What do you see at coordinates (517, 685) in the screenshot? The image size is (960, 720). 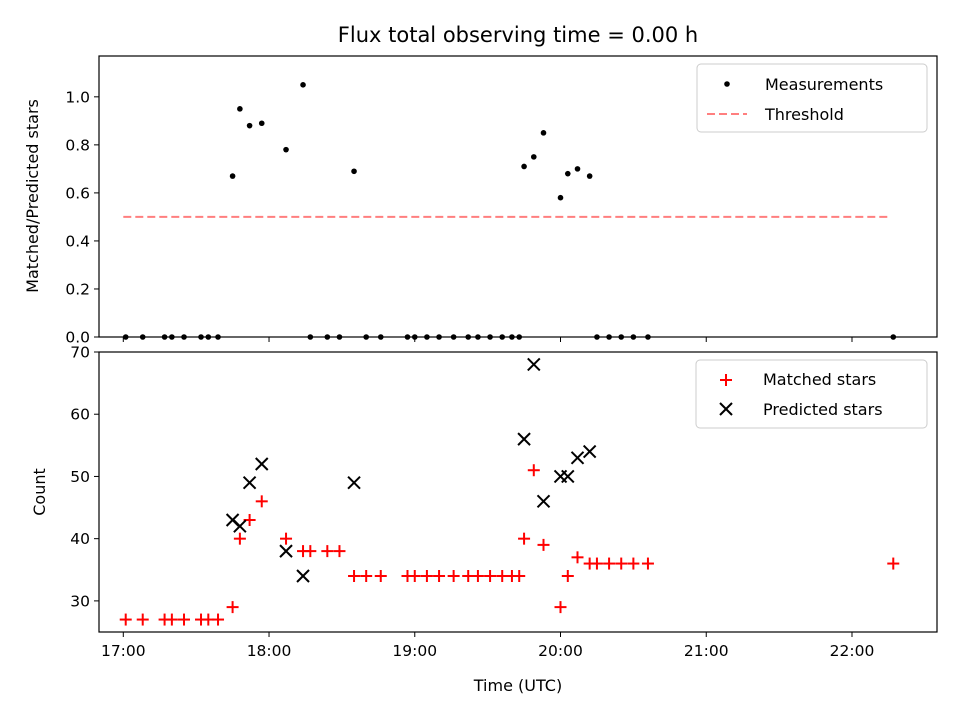 I see `x-axis-label-time: Time (UTC)` at bounding box center [517, 685].